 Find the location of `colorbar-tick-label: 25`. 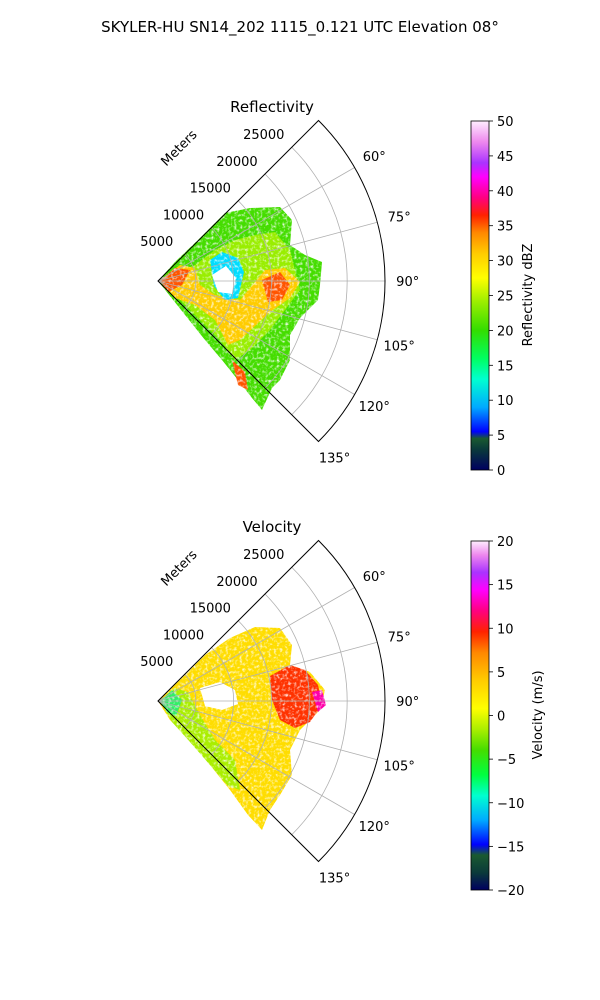

colorbar-tick-label: 25 is located at coordinates (505, 297).